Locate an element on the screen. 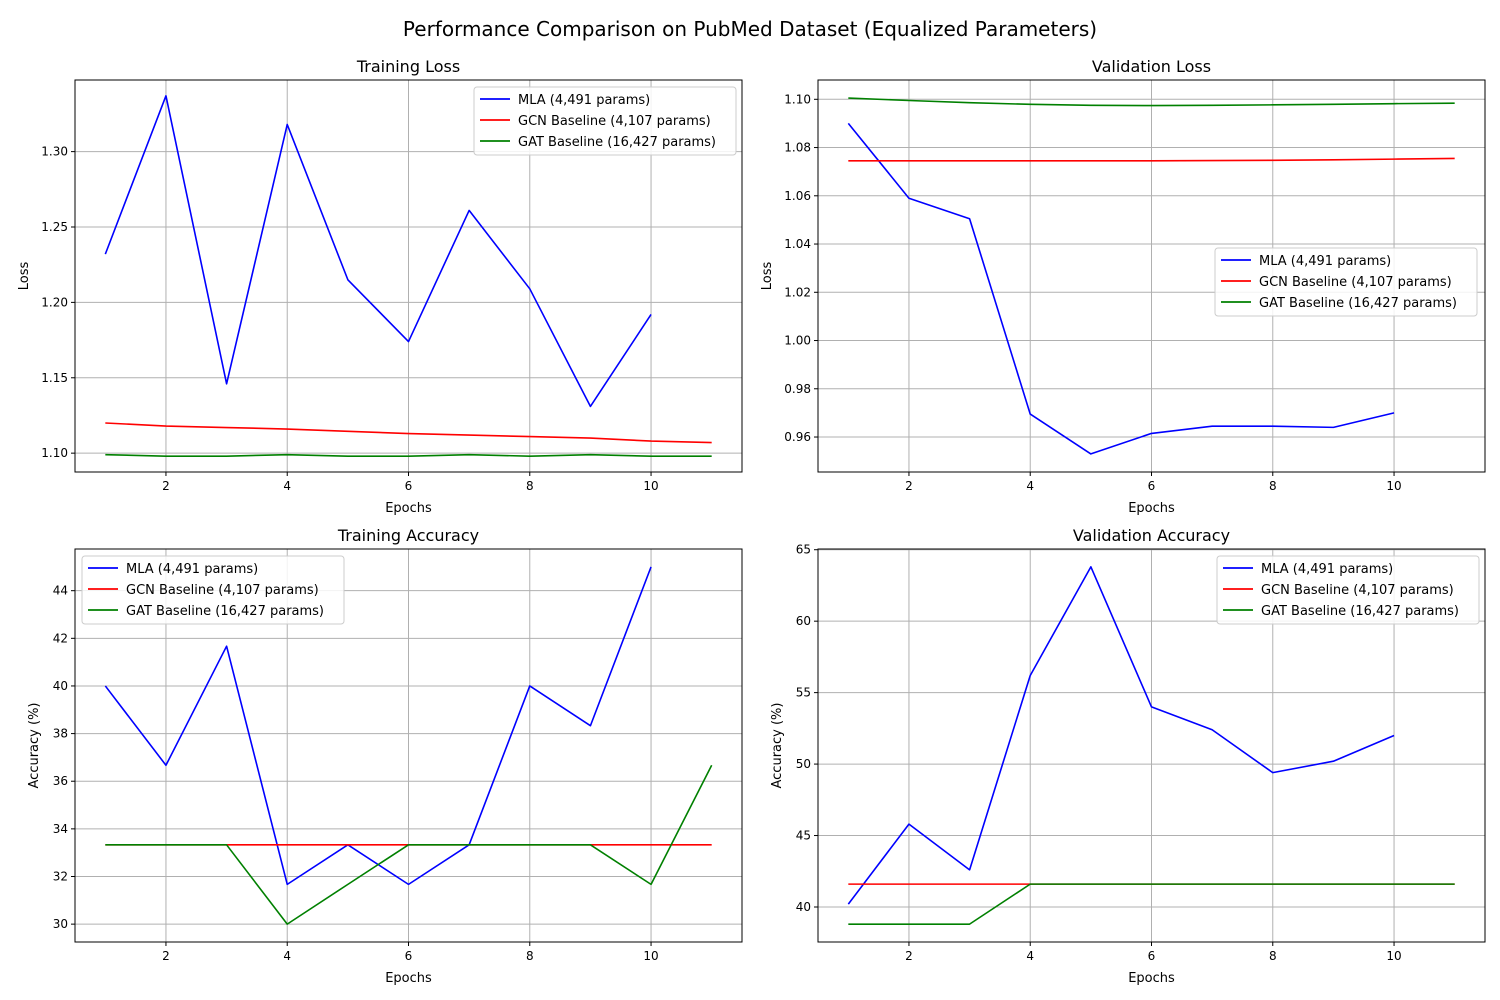 The width and height of the screenshot is (1500, 1000). y-tick-label: 1.20 is located at coordinates (54, 302).